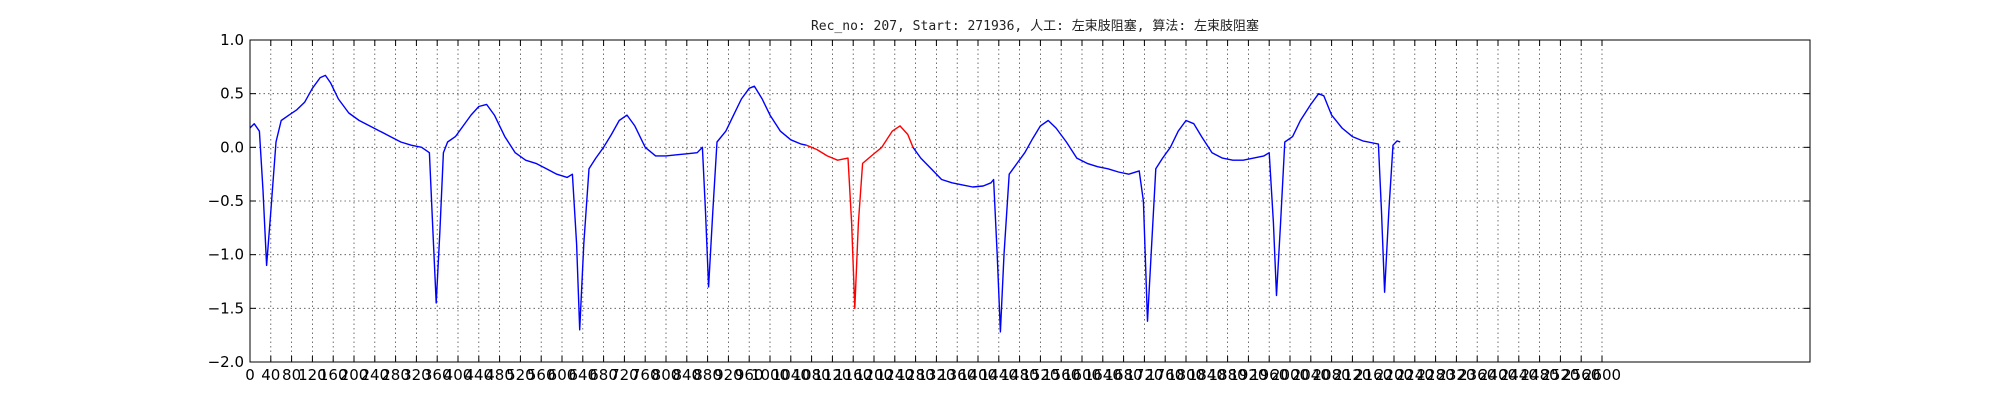 The height and width of the screenshot is (404, 2000). I want to click on x-tick-label: 360, so click(437, 375).